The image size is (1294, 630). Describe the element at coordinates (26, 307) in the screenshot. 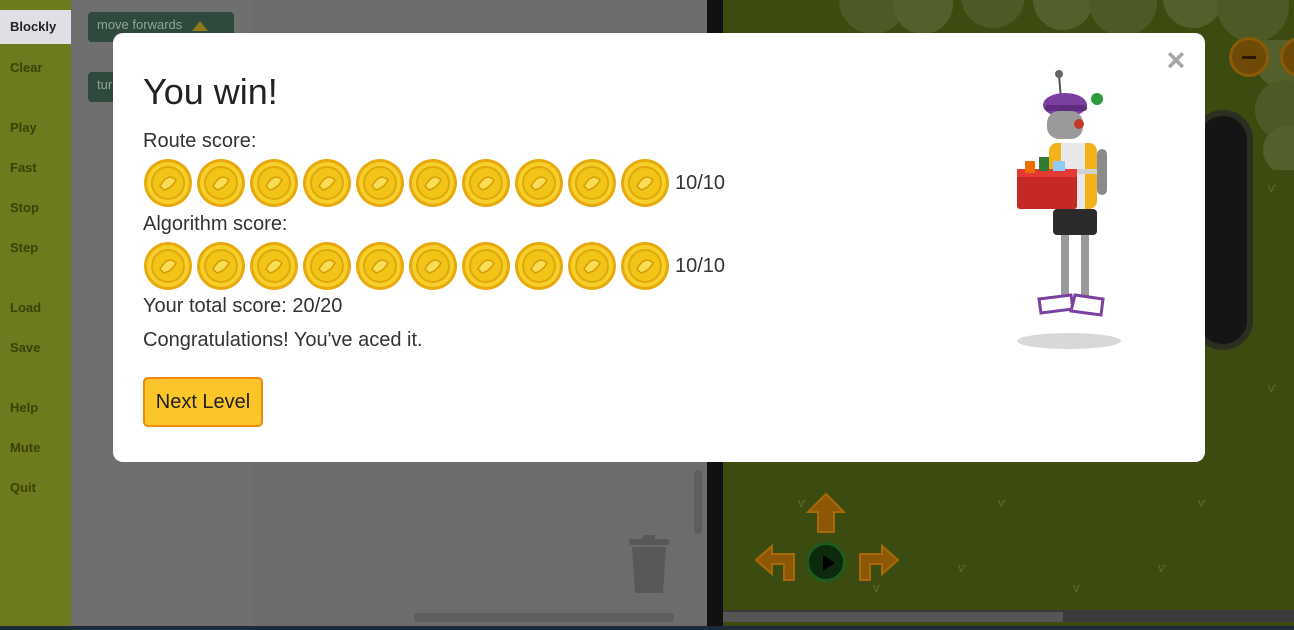

I see `load-button: Load` at that location.